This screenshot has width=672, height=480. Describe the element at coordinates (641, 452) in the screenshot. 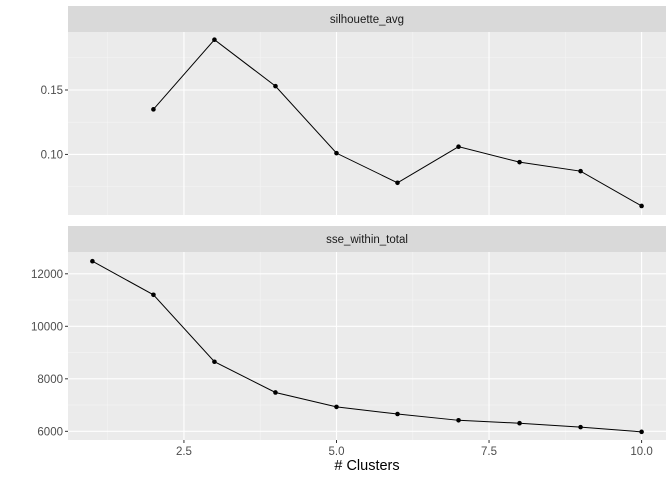

I see `x-tick-label: 10.0` at that location.